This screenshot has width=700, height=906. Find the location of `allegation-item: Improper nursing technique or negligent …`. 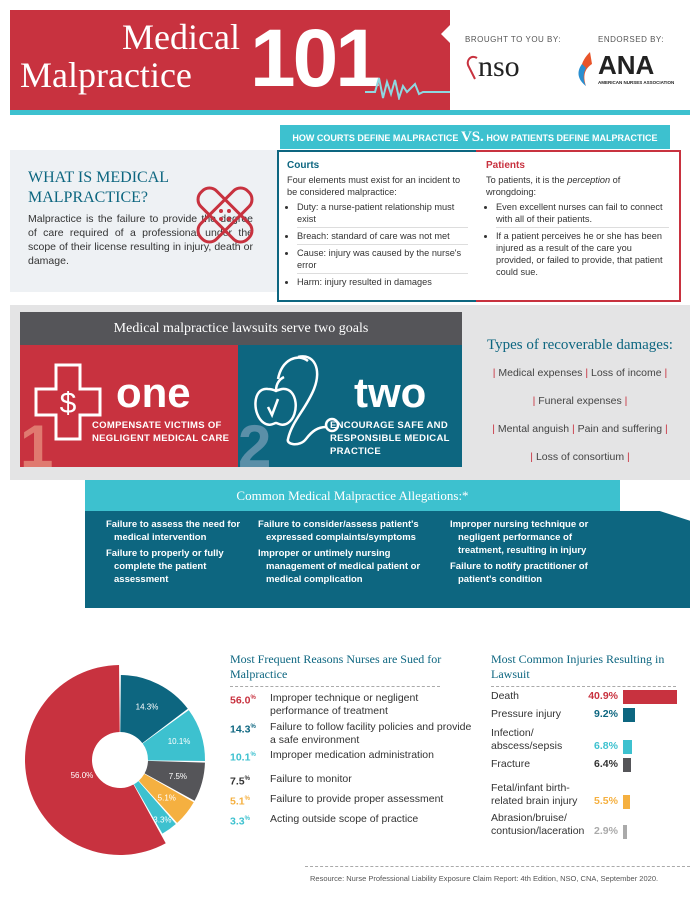

allegation-item: Improper nursing technique or negligent … is located at coordinates (519, 537).